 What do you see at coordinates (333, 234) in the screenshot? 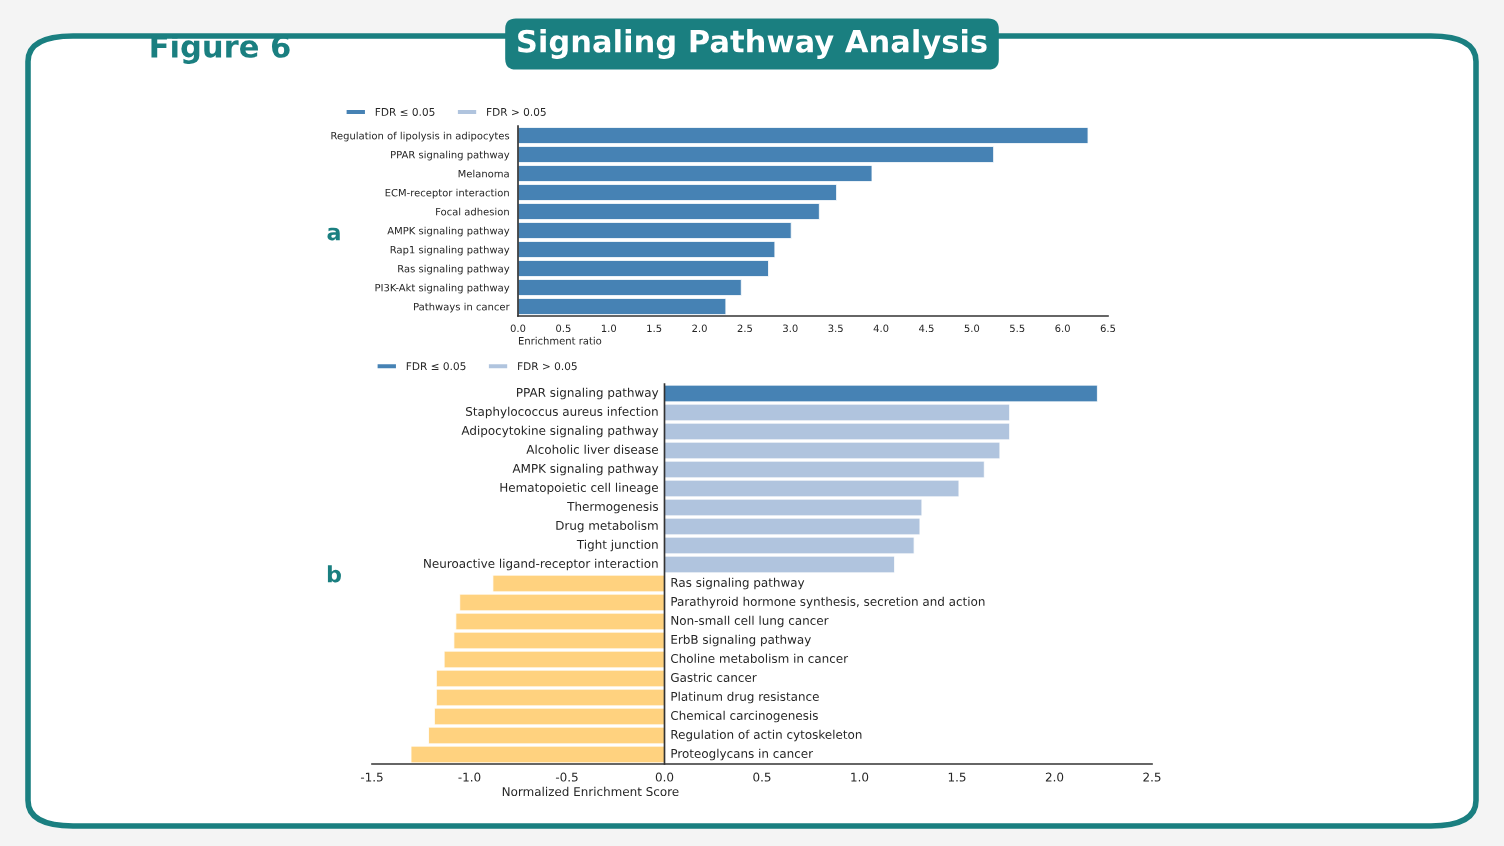
I see `text: a` at bounding box center [333, 234].